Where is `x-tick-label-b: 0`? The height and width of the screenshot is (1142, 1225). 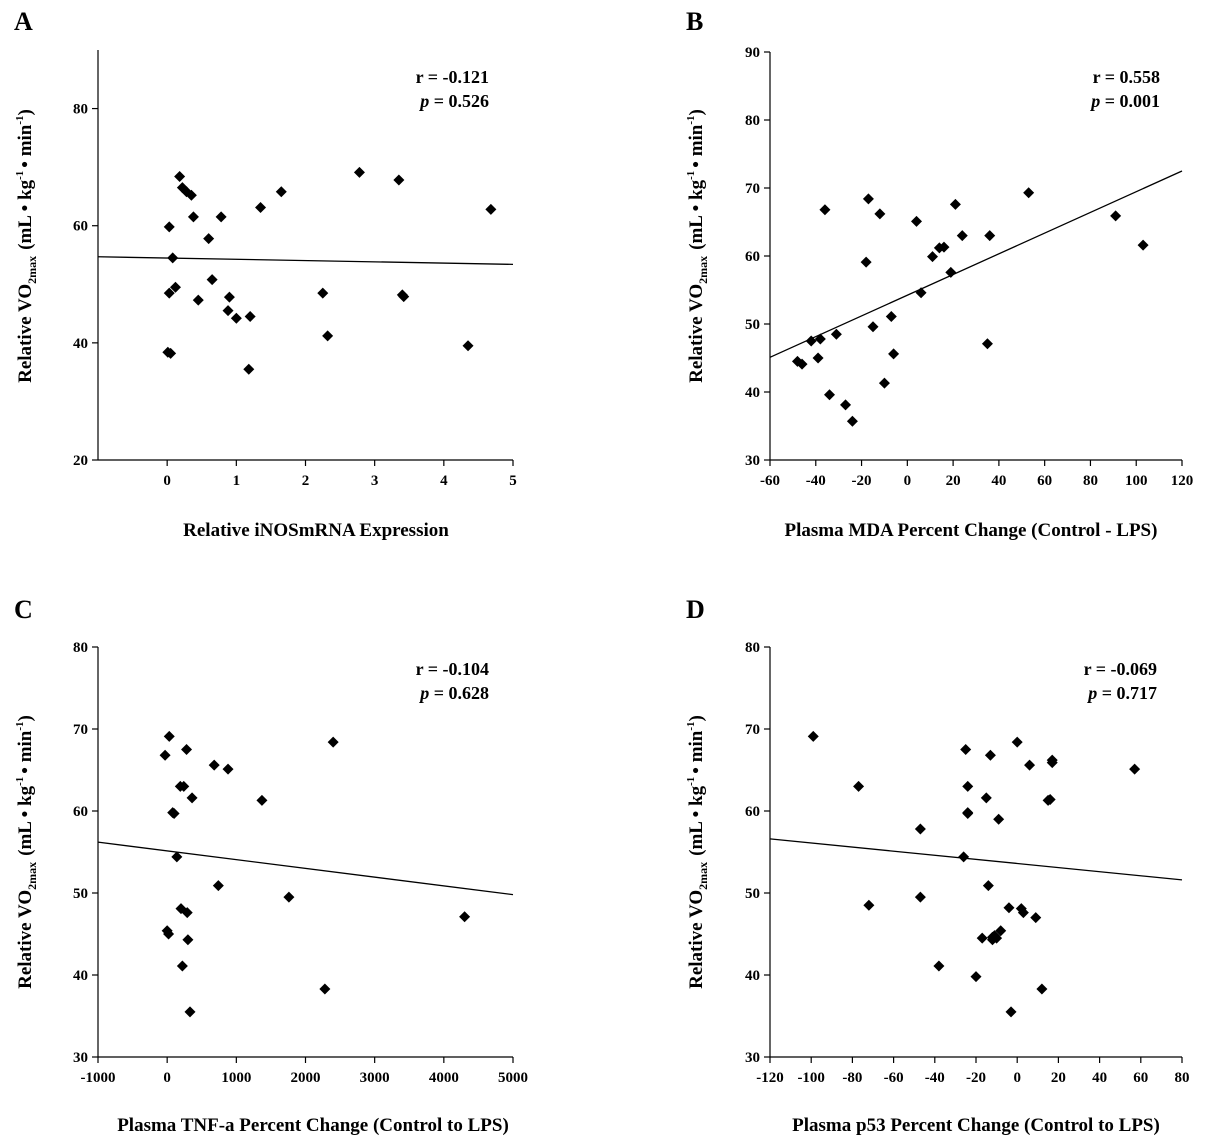 x-tick-label-b: 0 is located at coordinates (908, 481).